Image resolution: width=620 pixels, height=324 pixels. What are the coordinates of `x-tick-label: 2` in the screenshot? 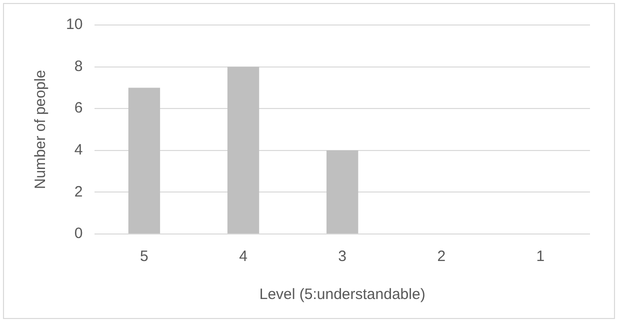 It's located at (441, 257).